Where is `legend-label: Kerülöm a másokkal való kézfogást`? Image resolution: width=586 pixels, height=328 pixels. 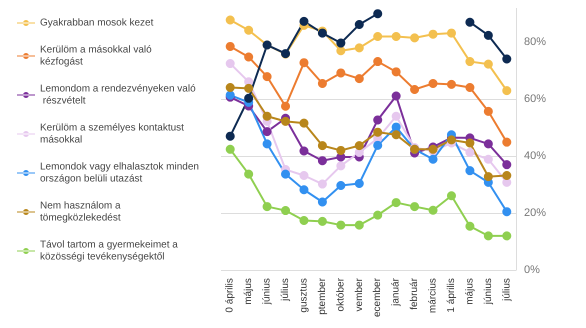 legend-label: Kerülöm a másokkal való kézfogást is located at coordinates (97, 56).